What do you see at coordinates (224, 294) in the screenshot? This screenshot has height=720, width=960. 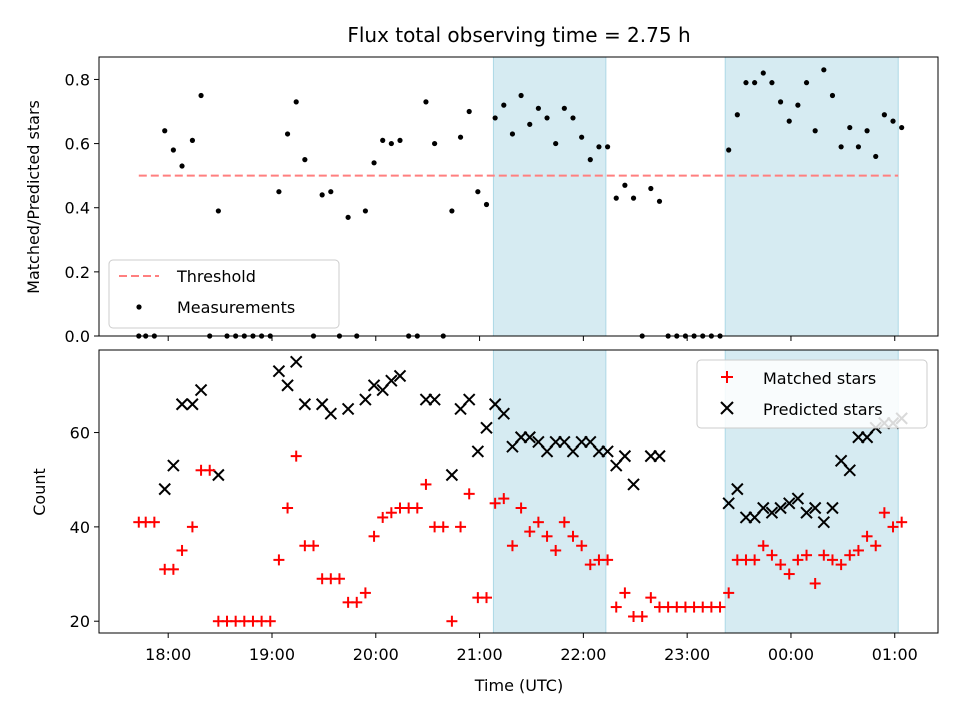 I see `top-legend: Threshold Measurements` at bounding box center [224, 294].